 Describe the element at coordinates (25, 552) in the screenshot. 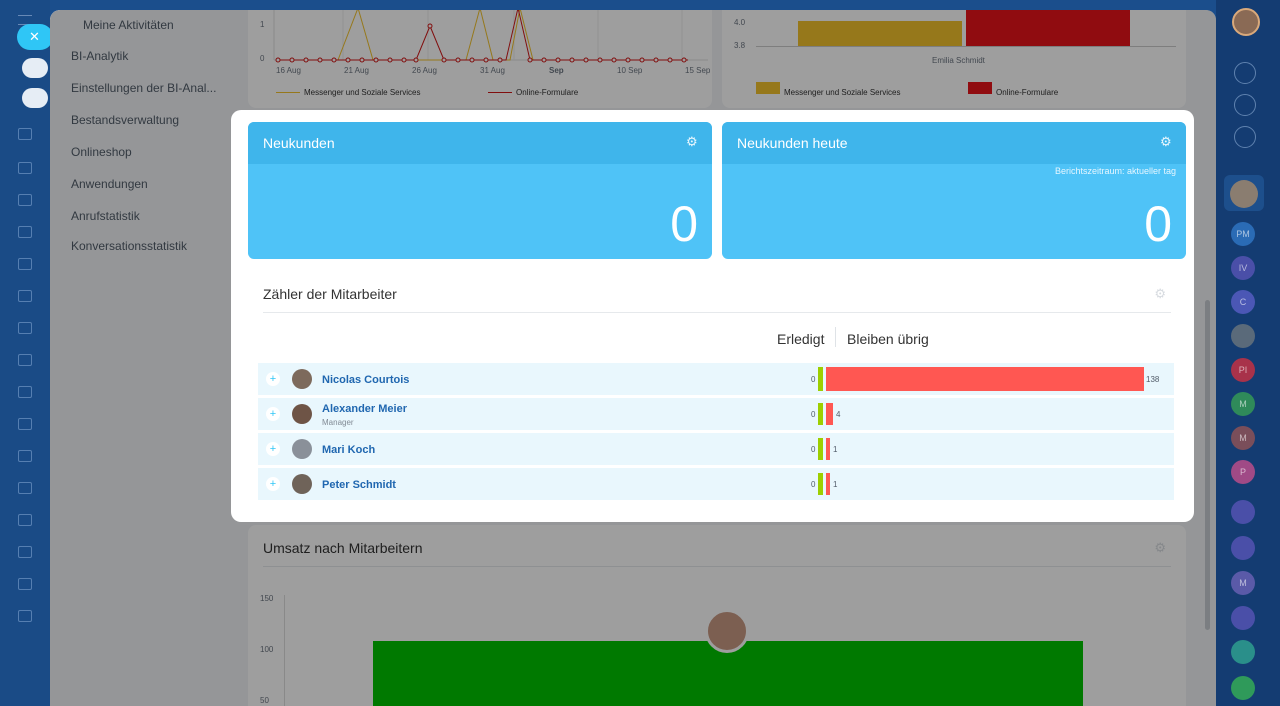

I see `sign-icon` at that location.